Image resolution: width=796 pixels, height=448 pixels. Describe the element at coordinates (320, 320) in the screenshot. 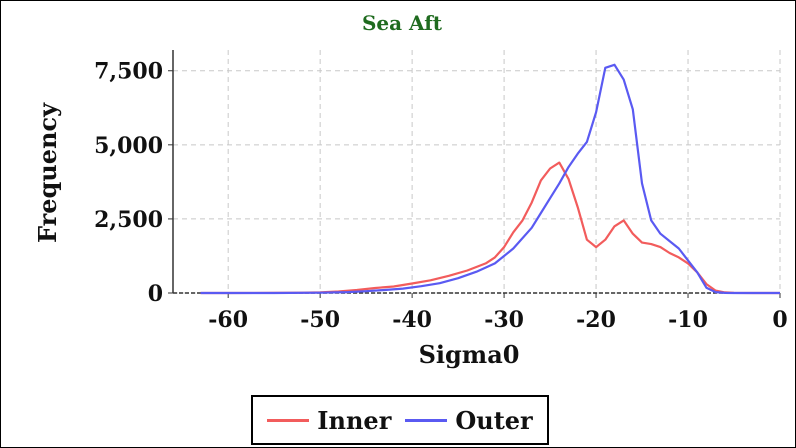

I see `x-tick-label: -50` at that location.